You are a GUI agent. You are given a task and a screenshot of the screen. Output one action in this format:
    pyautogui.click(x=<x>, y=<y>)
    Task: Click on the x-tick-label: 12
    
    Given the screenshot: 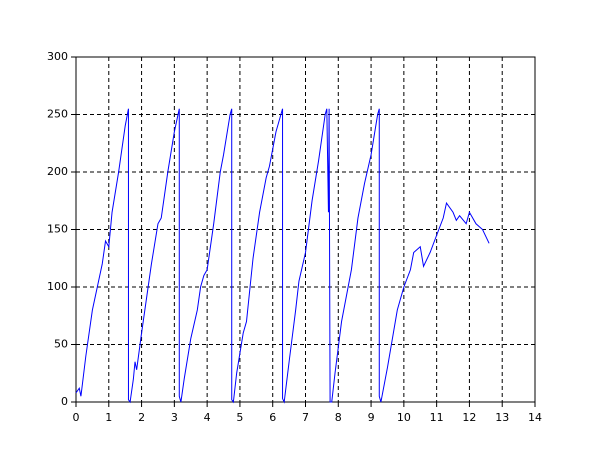 What is the action you would take?
    pyautogui.click(x=469, y=417)
    